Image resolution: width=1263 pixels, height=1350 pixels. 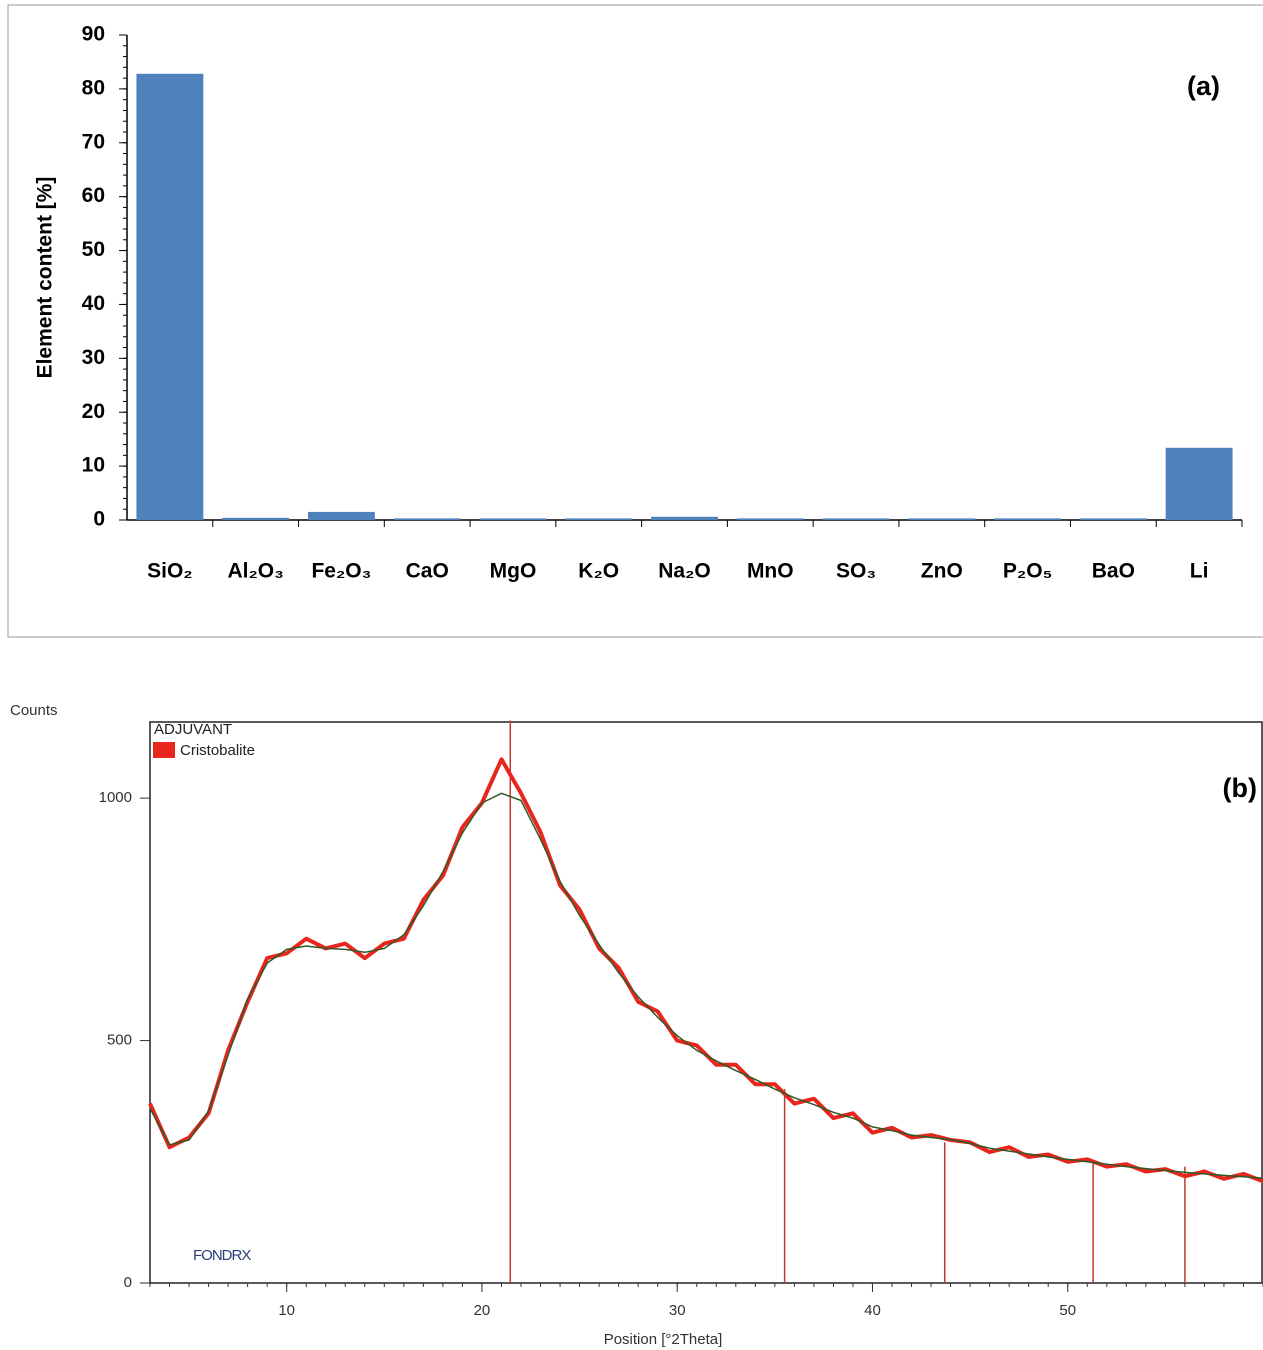 What do you see at coordinates (1067, 1310) in the screenshot?
I see `x-tick-label: 50` at bounding box center [1067, 1310].